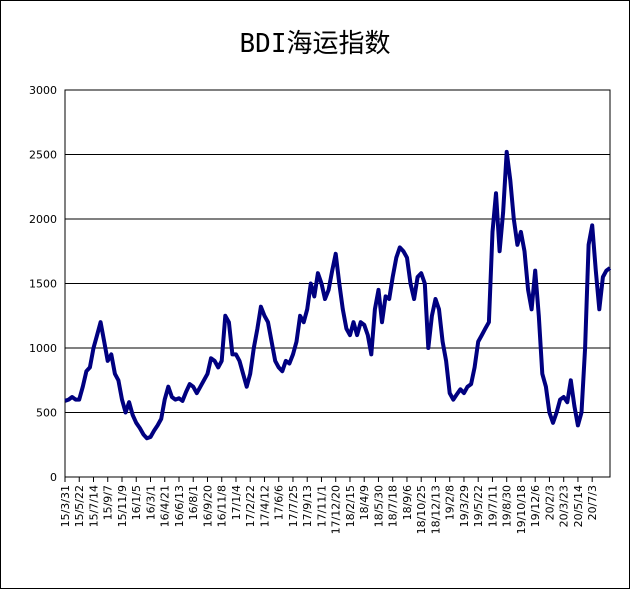 This screenshot has height=589, width=630. I want to click on x-tick-label: 19/3/29, so click(464, 506).